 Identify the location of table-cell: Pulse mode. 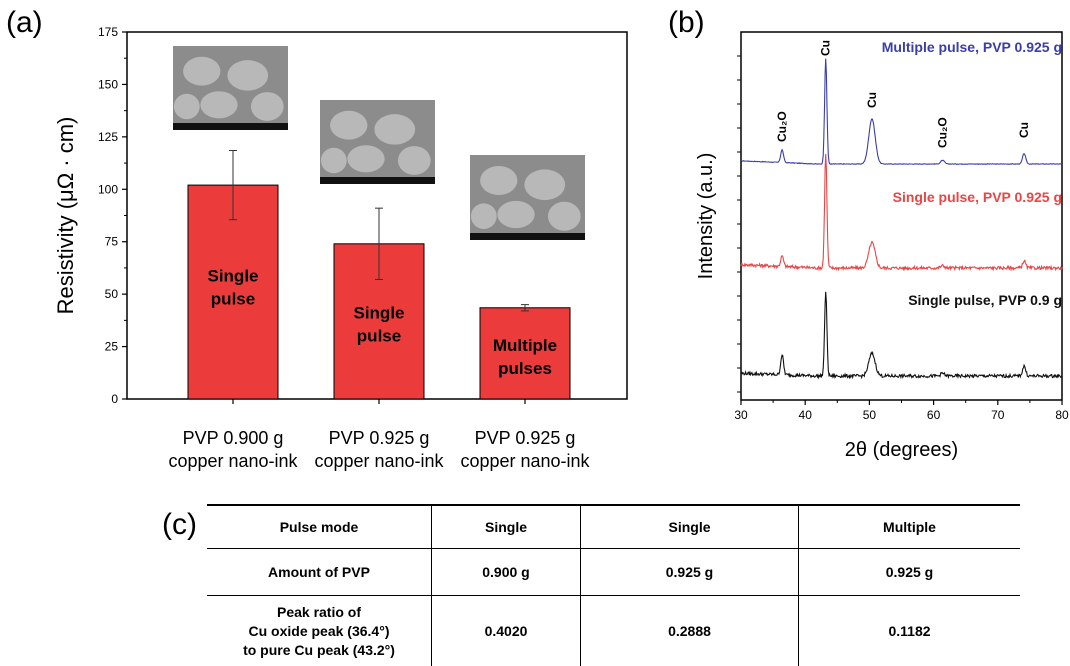
(319, 527).